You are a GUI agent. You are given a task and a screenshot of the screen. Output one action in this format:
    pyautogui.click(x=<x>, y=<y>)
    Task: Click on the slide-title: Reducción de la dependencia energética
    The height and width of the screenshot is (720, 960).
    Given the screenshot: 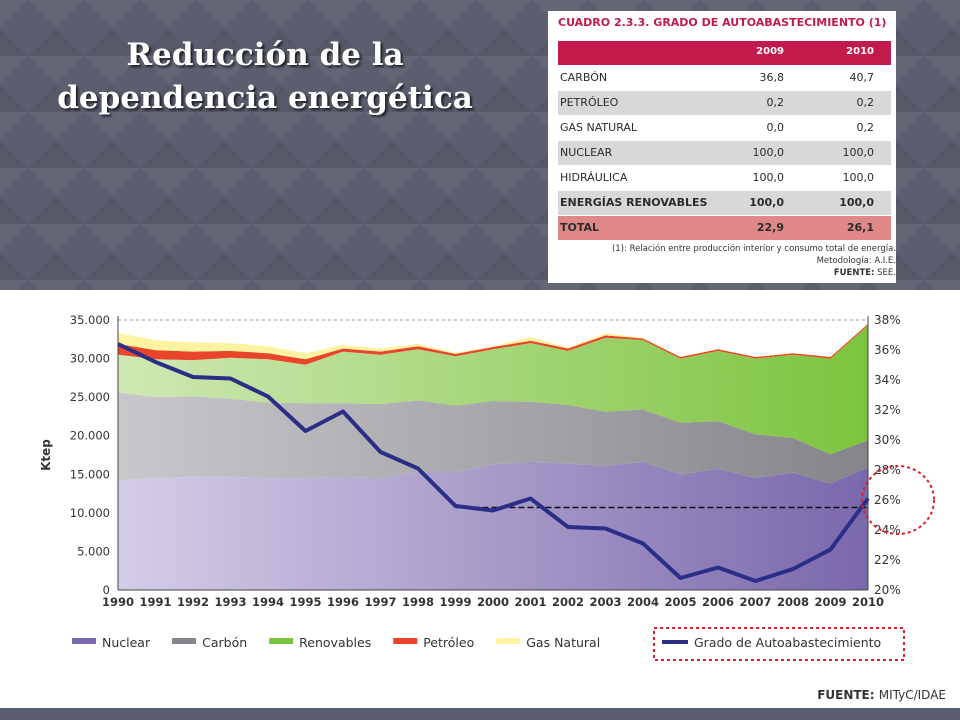 What is the action you would take?
    pyautogui.click(x=265, y=77)
    